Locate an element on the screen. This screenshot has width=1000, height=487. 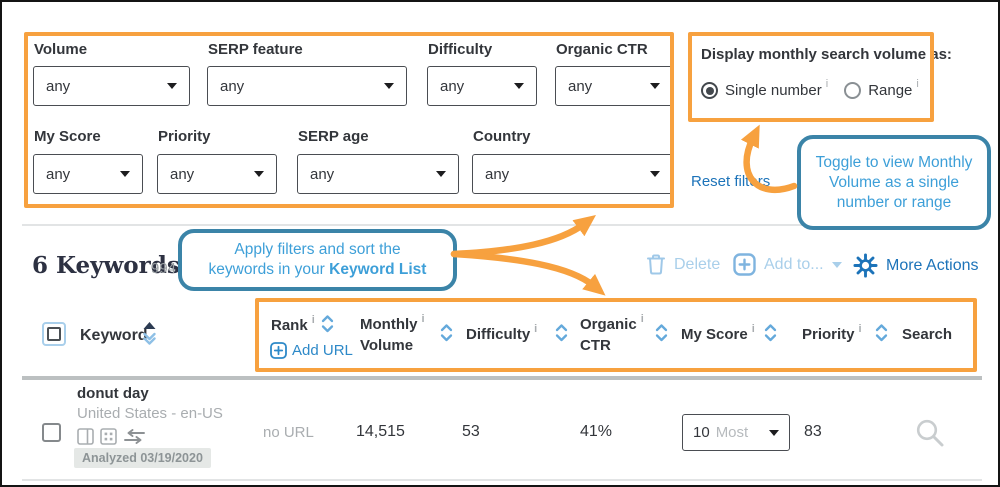
filter-select-organic-ctr: any is located at coordinates (614, 86).